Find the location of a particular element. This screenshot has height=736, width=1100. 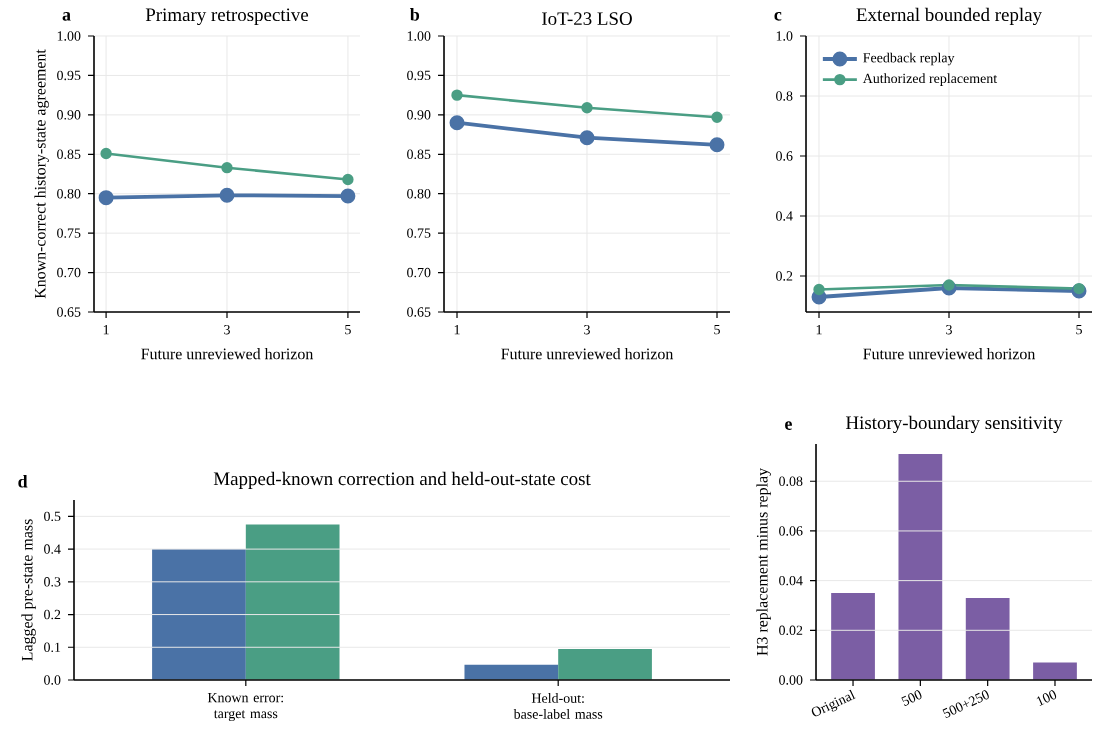

text: a is located at coordinates (66, 16).